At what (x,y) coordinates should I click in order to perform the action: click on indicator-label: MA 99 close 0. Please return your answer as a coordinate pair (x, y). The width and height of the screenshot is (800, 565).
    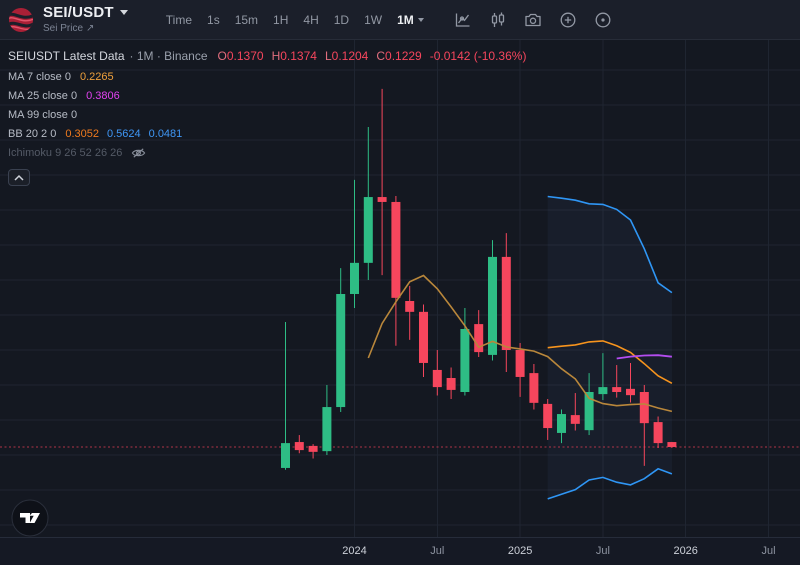
    Looking at the image, I should click on (43, 114).